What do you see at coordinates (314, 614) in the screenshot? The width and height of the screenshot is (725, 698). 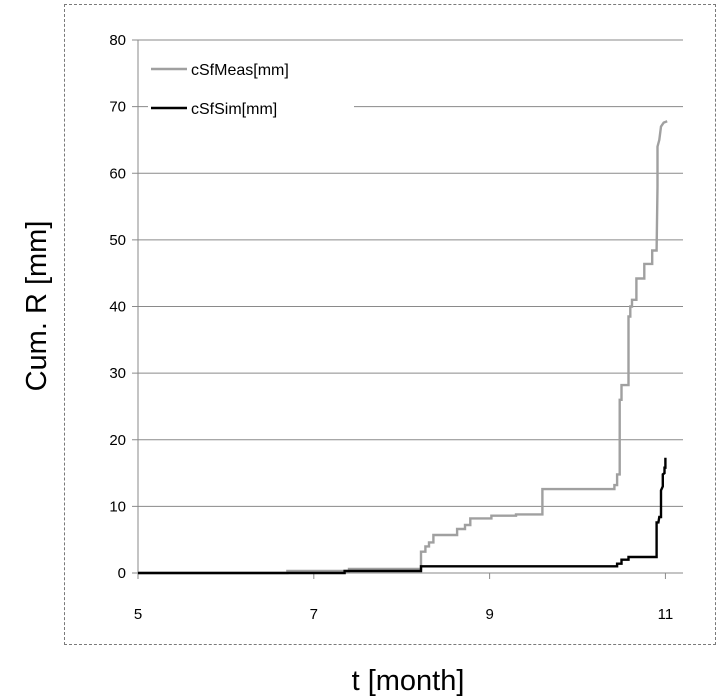 I see `x-tick-label: 7` at bounding box center [314, 614].